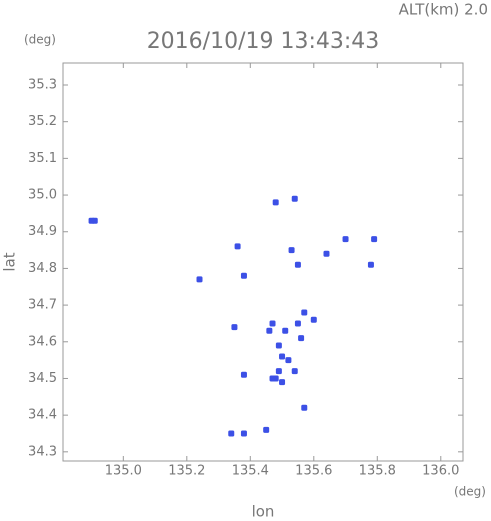 Image resolution: width=491 pixels, height=521 pixels. What do you see at coordinates (42, 195) in the screenshot?
I see `y-tick-label: 35.0` at bounding box center [42, 195].